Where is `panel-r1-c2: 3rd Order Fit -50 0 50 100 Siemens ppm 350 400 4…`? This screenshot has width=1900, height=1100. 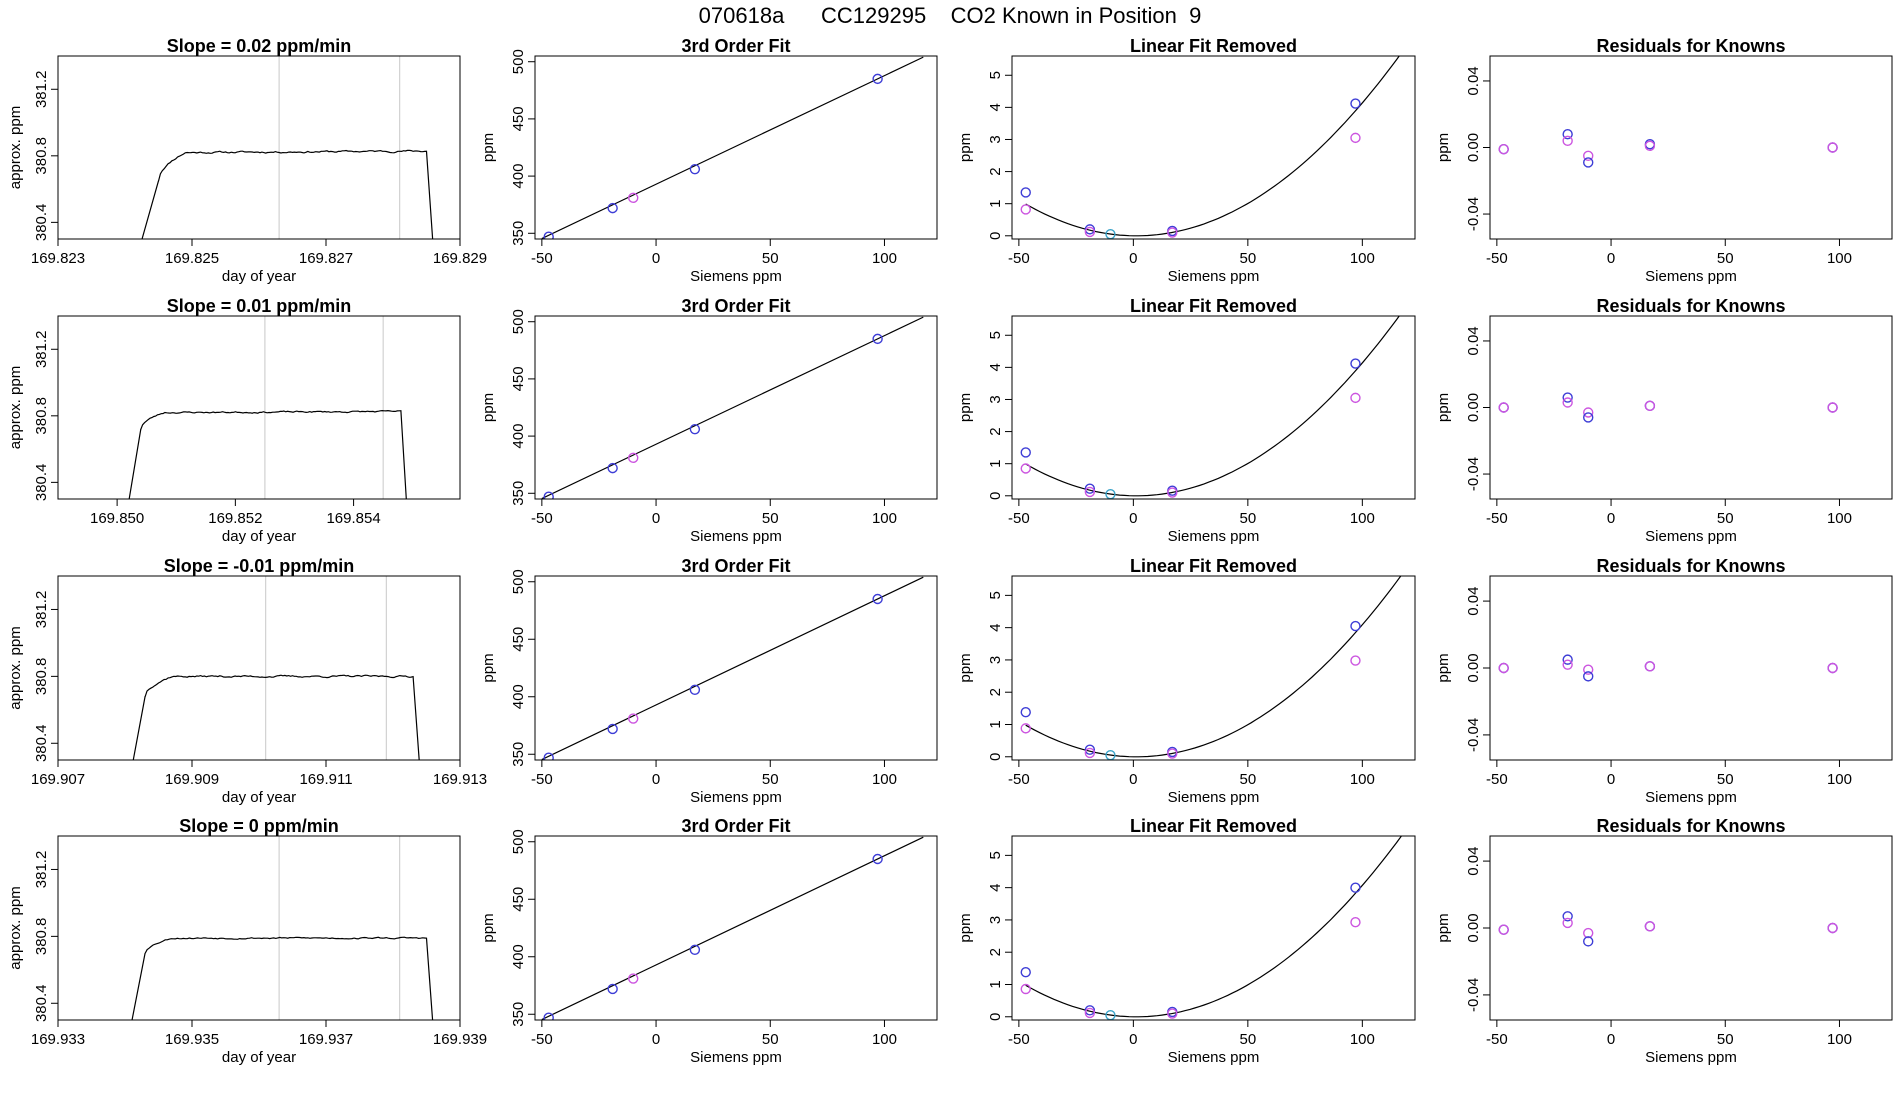 panel-r1-c2: 3rd Order Fit -50 0 50 100 Siemens ppm 350 400 4… is located at coordinates (709, 160).